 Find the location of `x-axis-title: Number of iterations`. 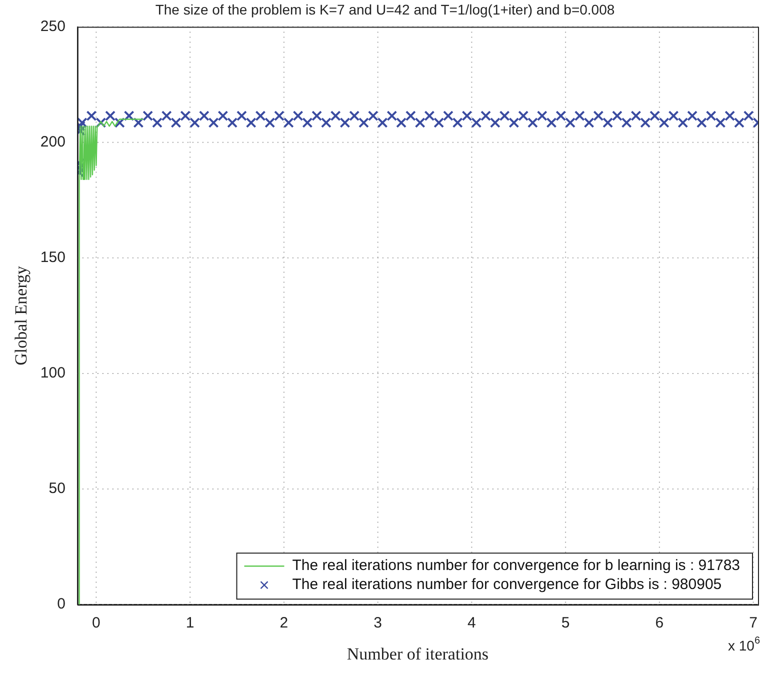

x-axis-title: Number of iterations is located at coordinates (417, 654).